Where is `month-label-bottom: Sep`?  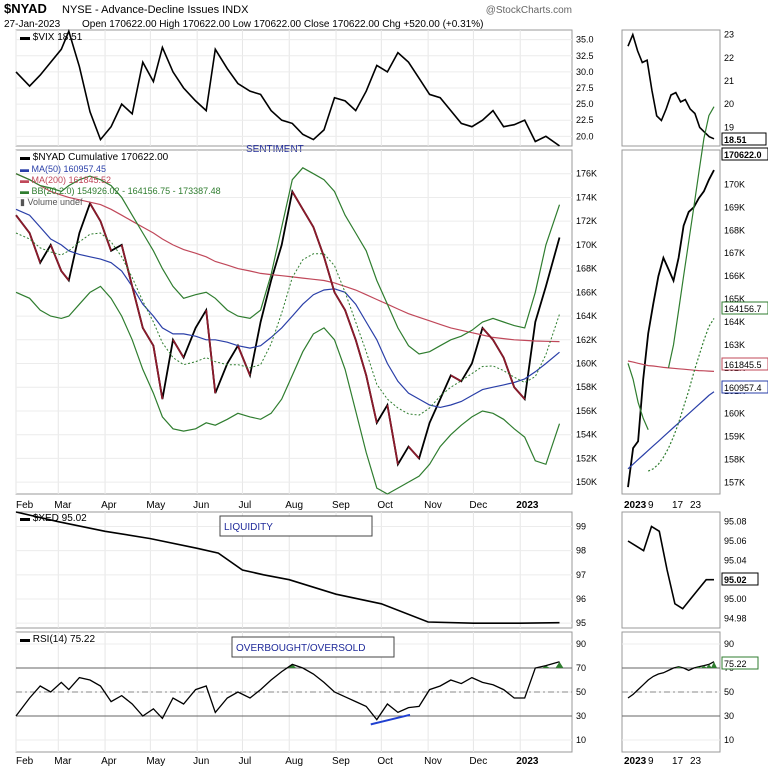 month-label-bottom: Sep is located at coordinates (341, 761).